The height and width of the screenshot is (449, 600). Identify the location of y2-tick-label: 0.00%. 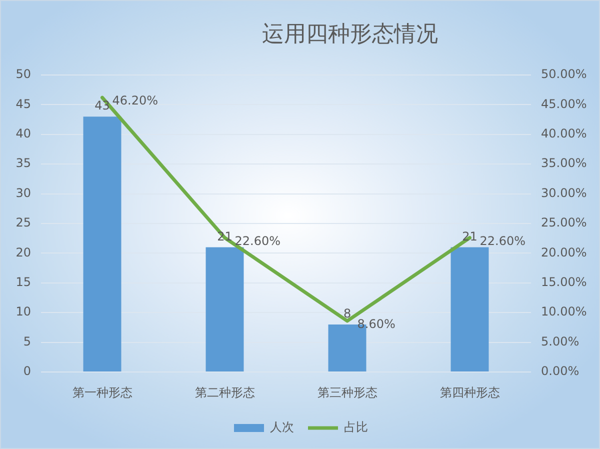
(560, 371).